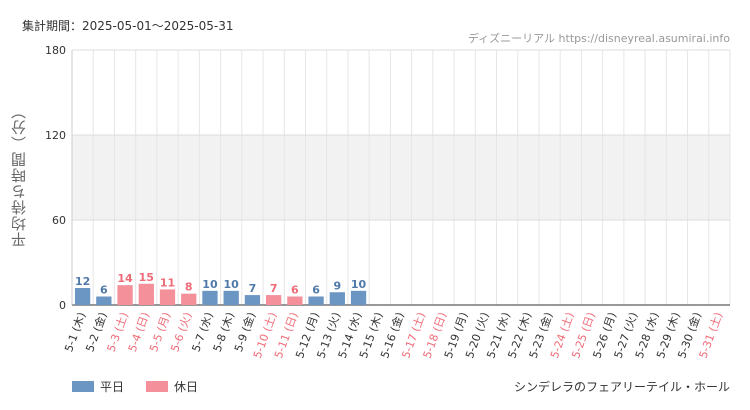  What do you see at coordinates (167, 282) in the screenshot?
I see `bar-value-label: 11` at bounding box center [167, 282].